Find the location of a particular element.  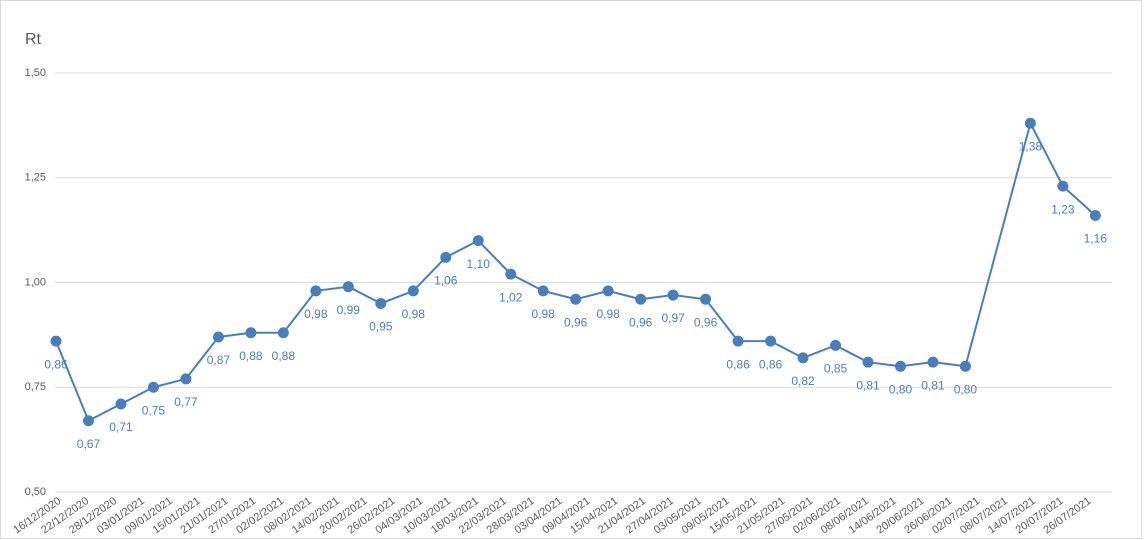

y-tick-label: 0,50 is located at coordinates (35, 492).